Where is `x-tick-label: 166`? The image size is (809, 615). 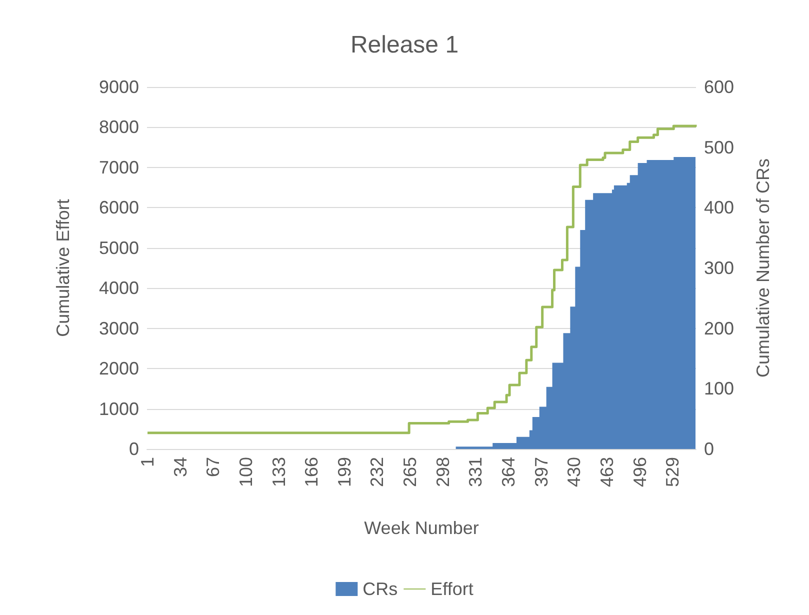 x-tick-label: 166 is located at coordinates (312, 472).